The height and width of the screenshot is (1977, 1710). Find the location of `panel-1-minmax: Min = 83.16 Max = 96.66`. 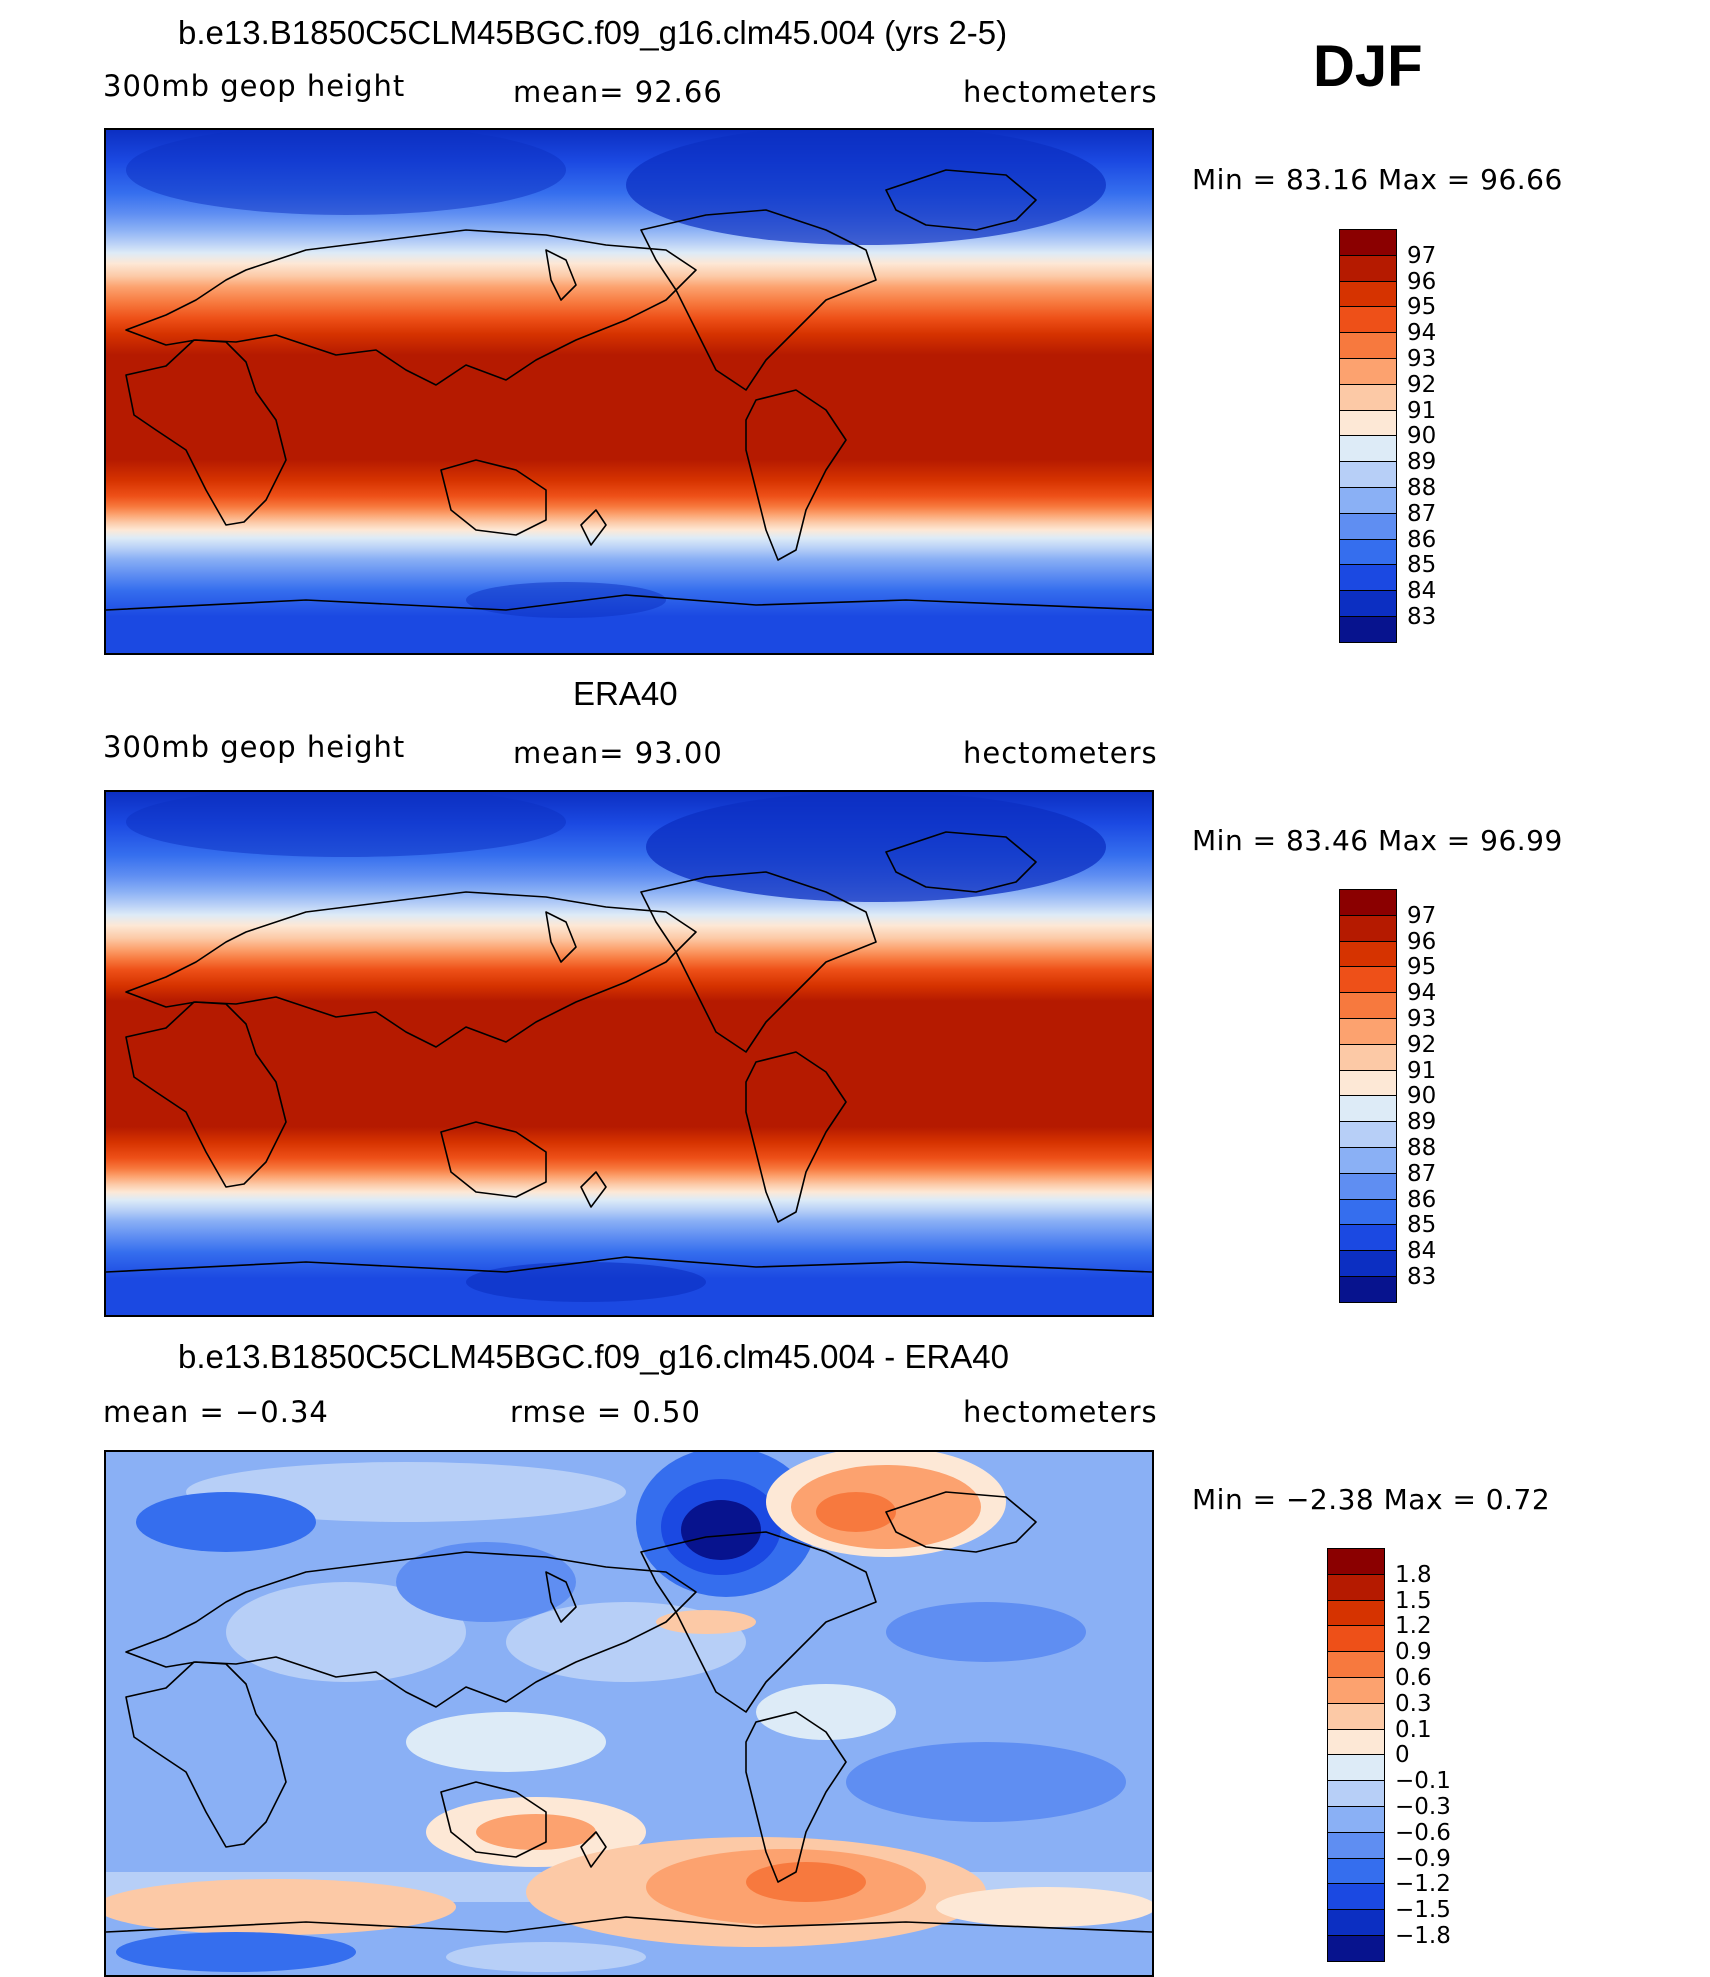

panel-1-minmax: Min = 83.16 Max = 96.66 is located at coordinates (1377, 179).